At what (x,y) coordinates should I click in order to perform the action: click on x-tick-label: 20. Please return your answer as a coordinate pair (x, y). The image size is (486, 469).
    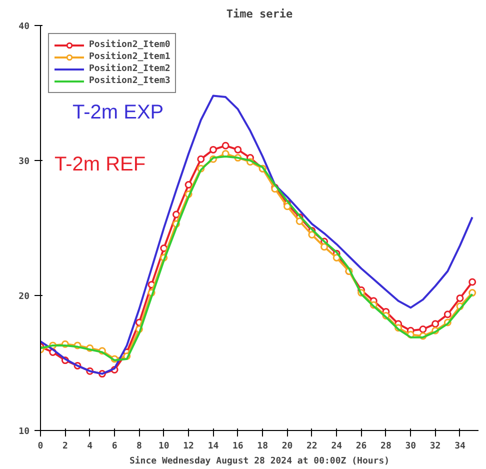
    Looking at the image, I should click on (287, 447).